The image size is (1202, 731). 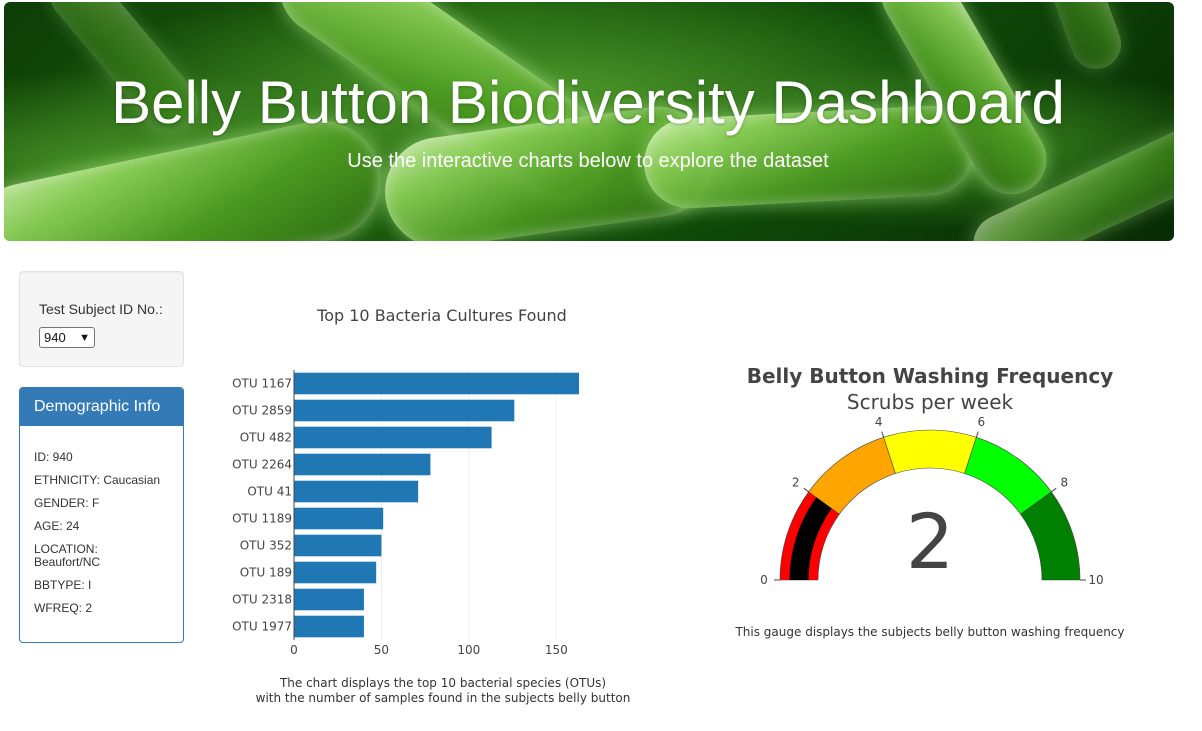 I want to click on bar-chart-x-tick: 100, so click(x=468, y=650).